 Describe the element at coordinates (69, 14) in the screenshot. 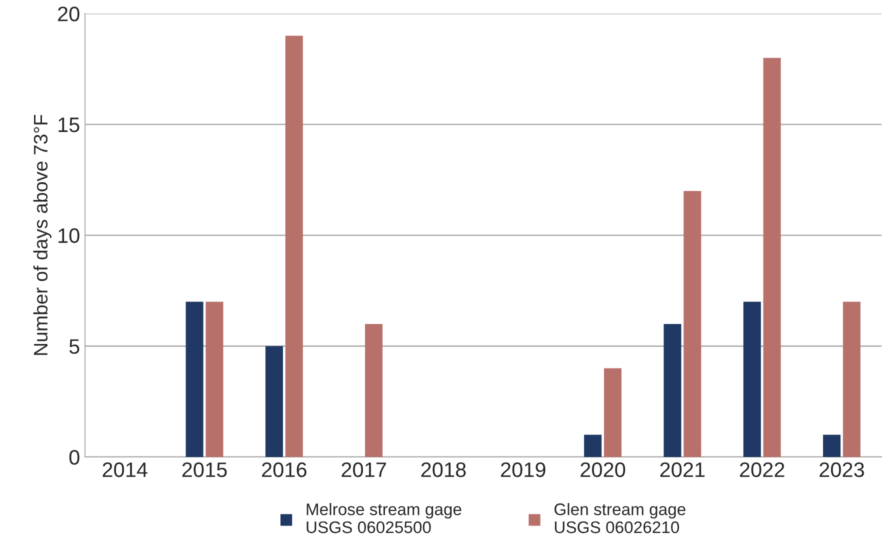

I see `y-tick-label: 20` at that location.